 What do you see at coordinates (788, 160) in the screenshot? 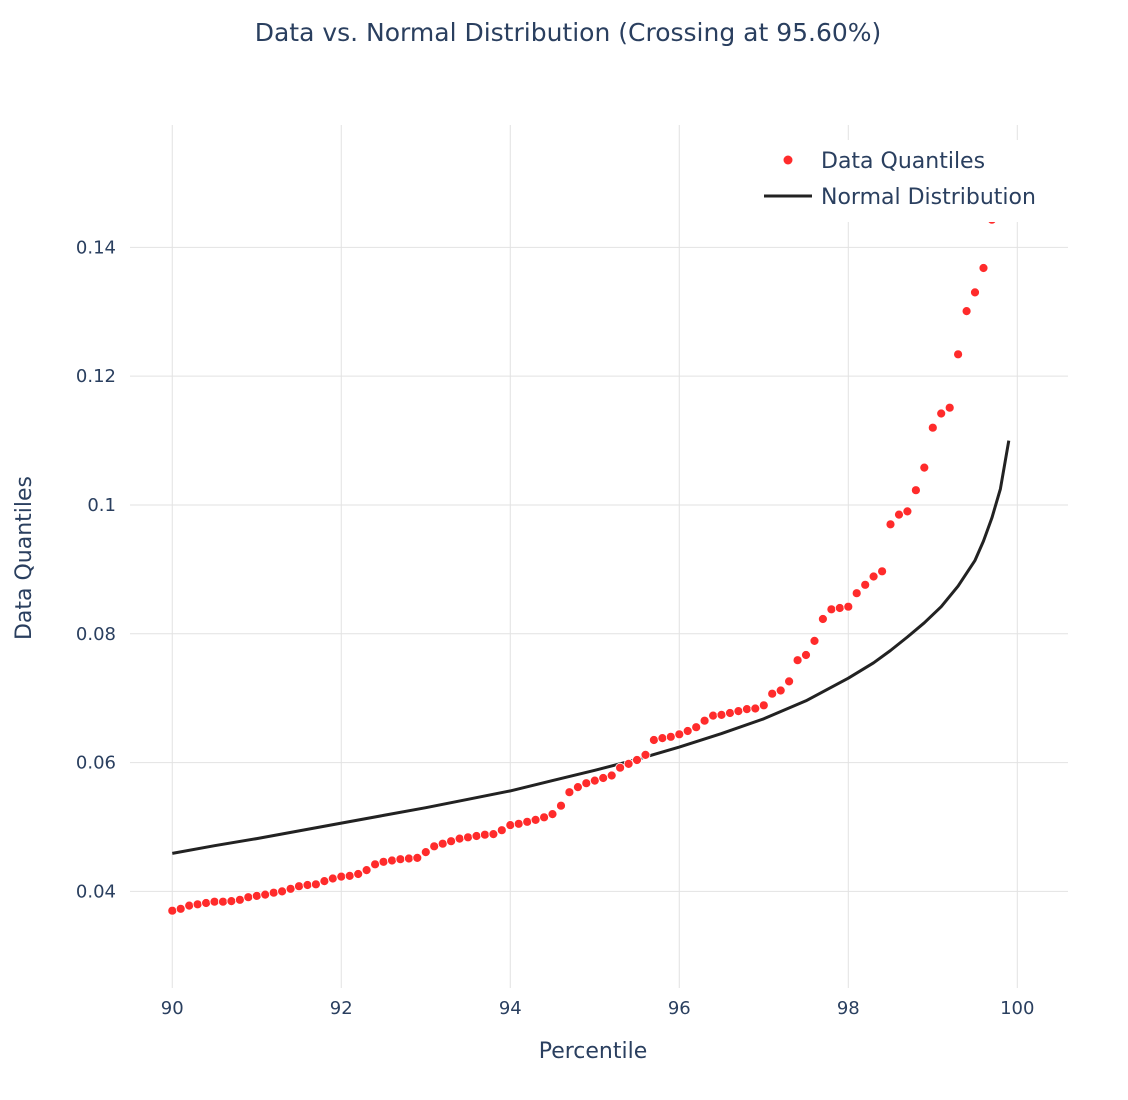
I see `legend-data-marker` at bounding box center [788, 160].